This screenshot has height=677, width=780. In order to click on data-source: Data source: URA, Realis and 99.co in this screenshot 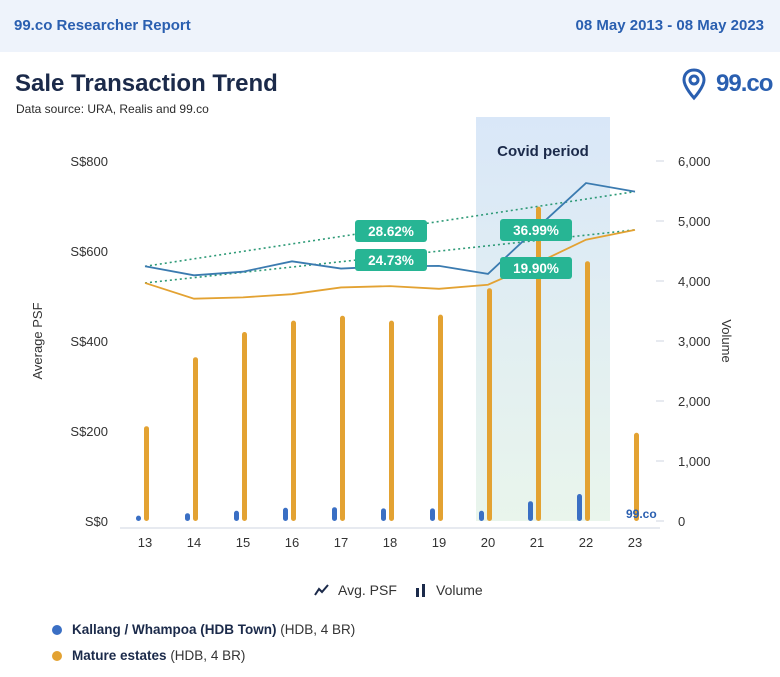, I will do `click(112, 109)`.